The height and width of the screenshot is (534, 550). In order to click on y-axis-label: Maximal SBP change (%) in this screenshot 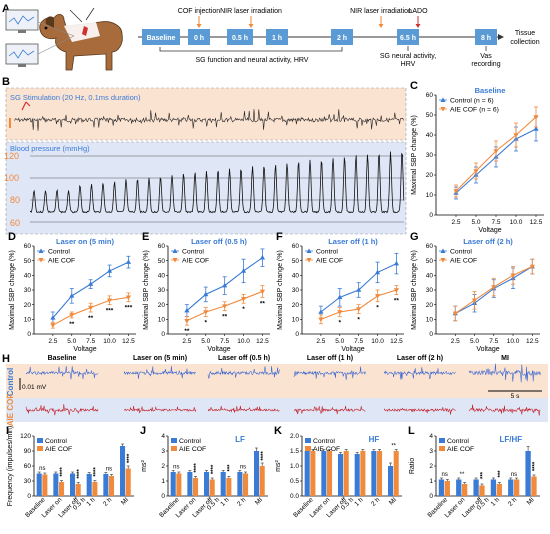, I will do `click(146, 290)`.